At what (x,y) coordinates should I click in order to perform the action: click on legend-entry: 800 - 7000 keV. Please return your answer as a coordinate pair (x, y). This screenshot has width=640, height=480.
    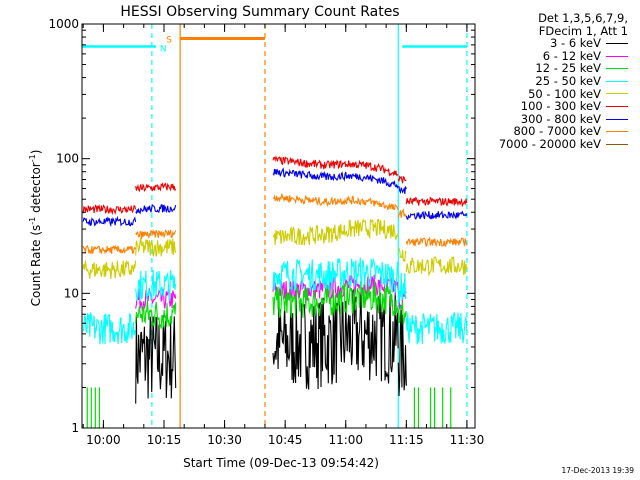
    Looking at the image, I should click on (553, 131).